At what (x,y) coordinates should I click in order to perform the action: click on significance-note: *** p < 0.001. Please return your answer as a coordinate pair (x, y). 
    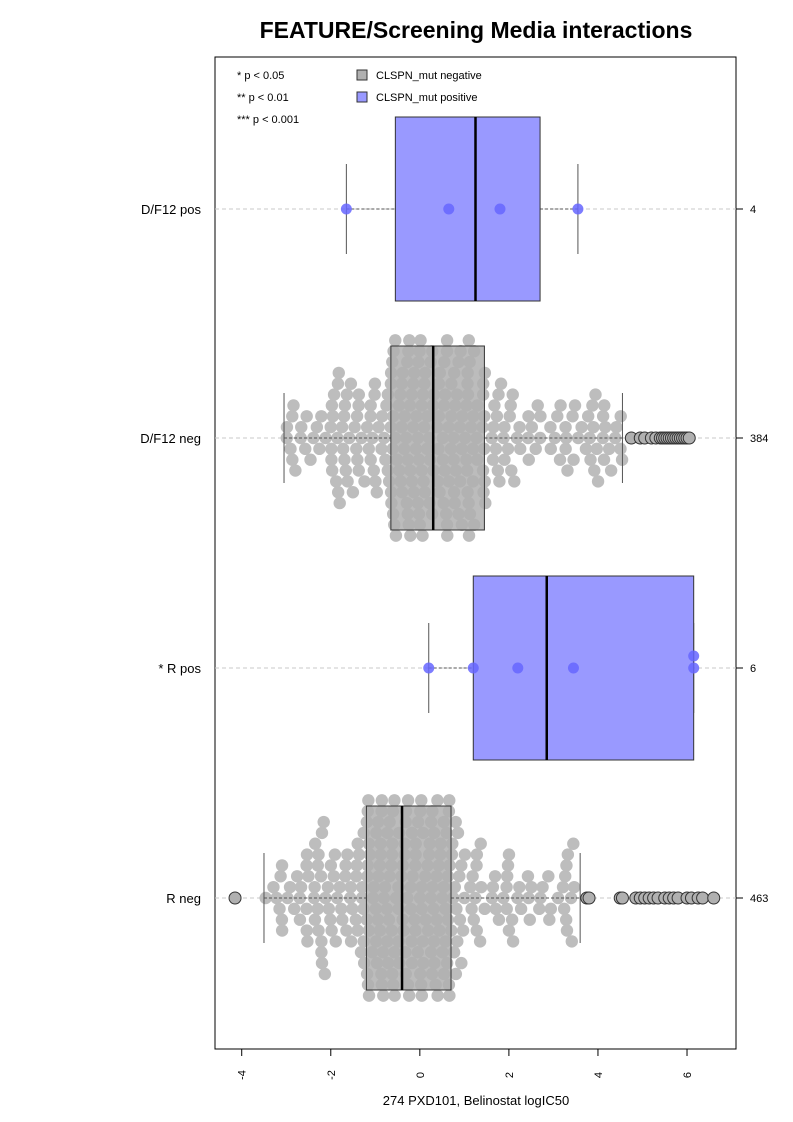
    Looking at the image, I should click on (268, 120).